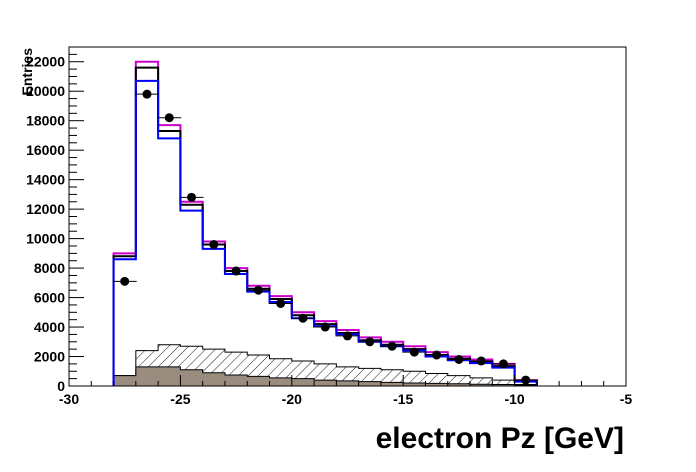 The height and width of the screenshot is (472, 696). Describe the element at coordinates (49, 298) in the screenshot. I see `y-tick-label: 6000` at that location.